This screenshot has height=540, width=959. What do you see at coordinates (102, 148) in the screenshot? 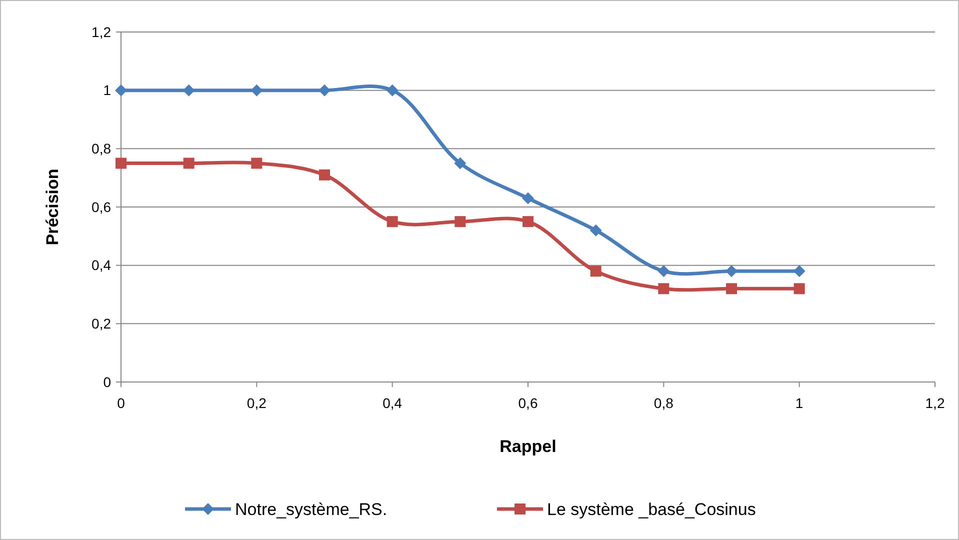
I see `y-tick-label: 0,8` at bounding box center [102, 148].